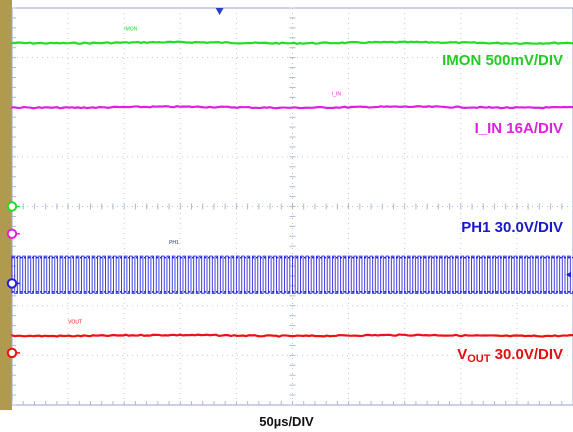 Image resolution: width=573 pixels, height=432 pixels. What do you see at coordinates (12, 353) in the screenshot?
I see `vout-ground-marker` at bounding box center [12, 353].